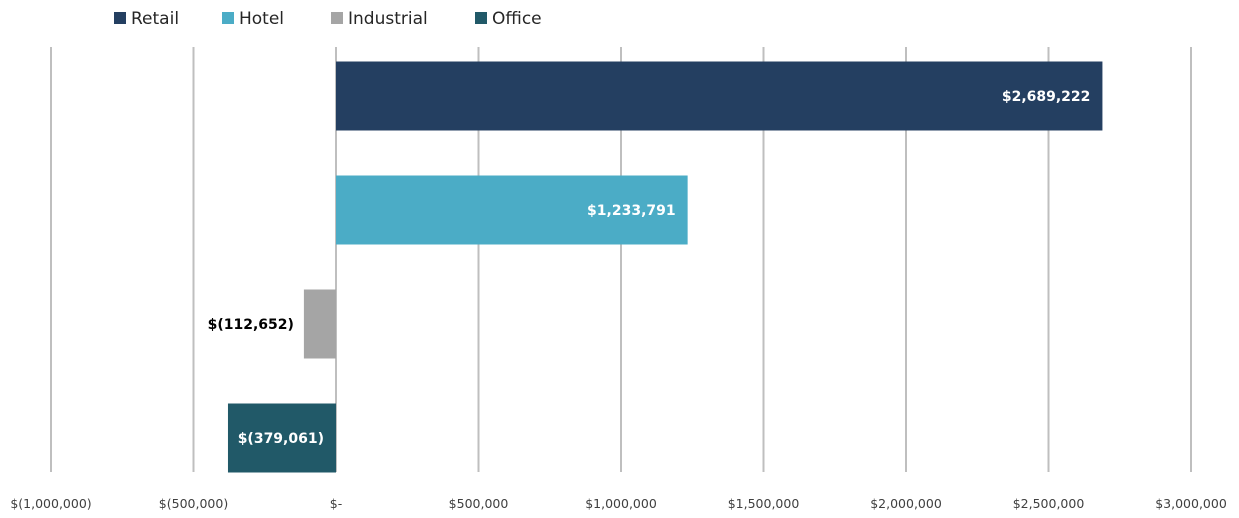 This screenshot has width=1239, height=518. I want to click on x-tick-label: $1,500,000, so click(764, 503).